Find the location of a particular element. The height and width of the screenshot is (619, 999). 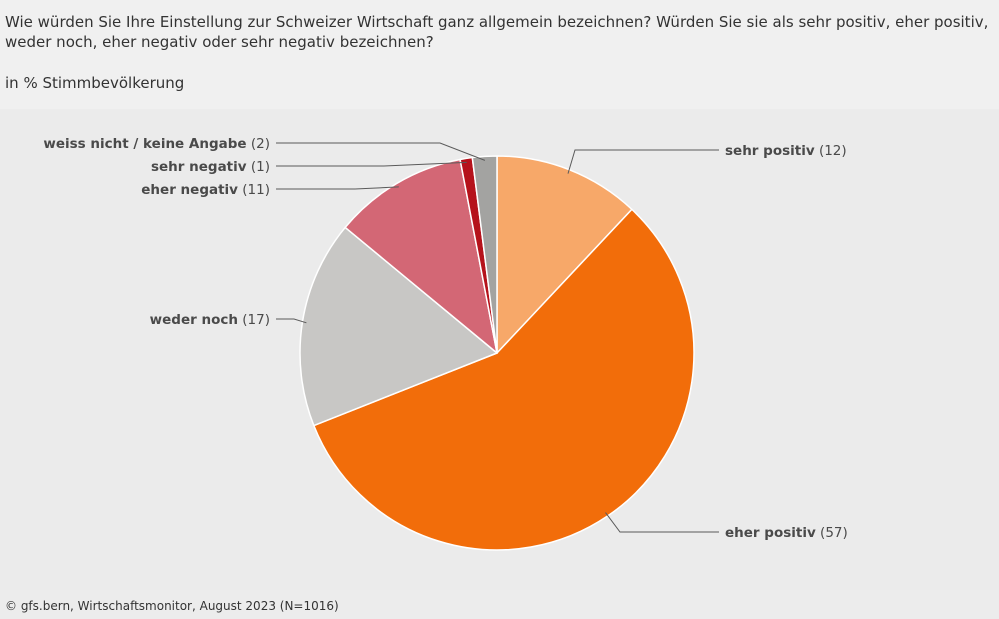

pie-slice-weder-noch is located at coordinates (398, 326).